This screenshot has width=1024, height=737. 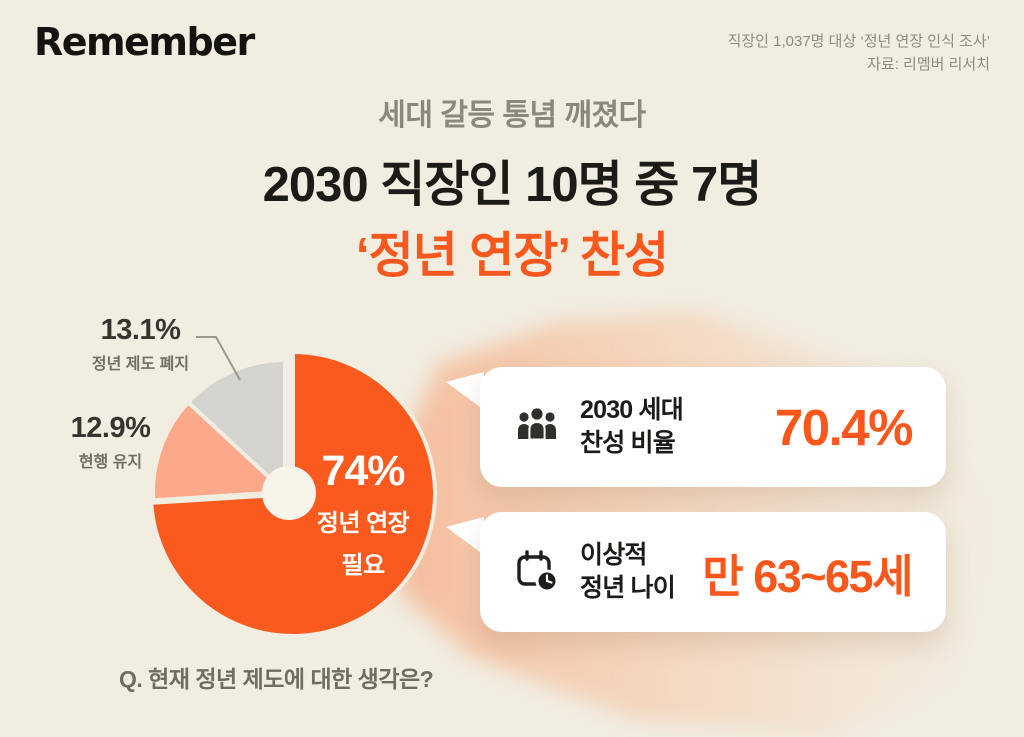 What do you see at coordinates (628, 588) in the screenshot?
I see `card-label-line2: 정년 나이` at bounding box center [628, 588].